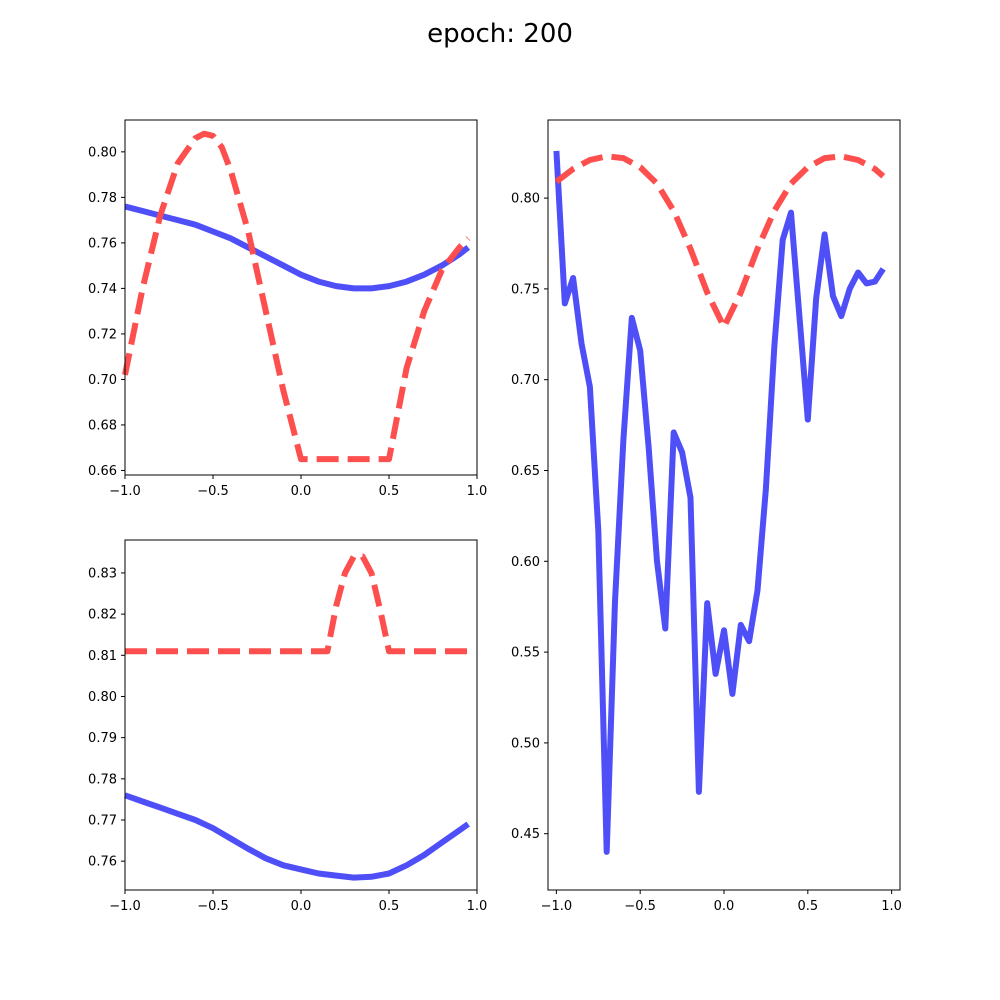 This screenshot has height=1000, width=1000. Describe the element at coordinates (301, 715) in the screenshot. I see `bottom-left-axes-frame` at that location.